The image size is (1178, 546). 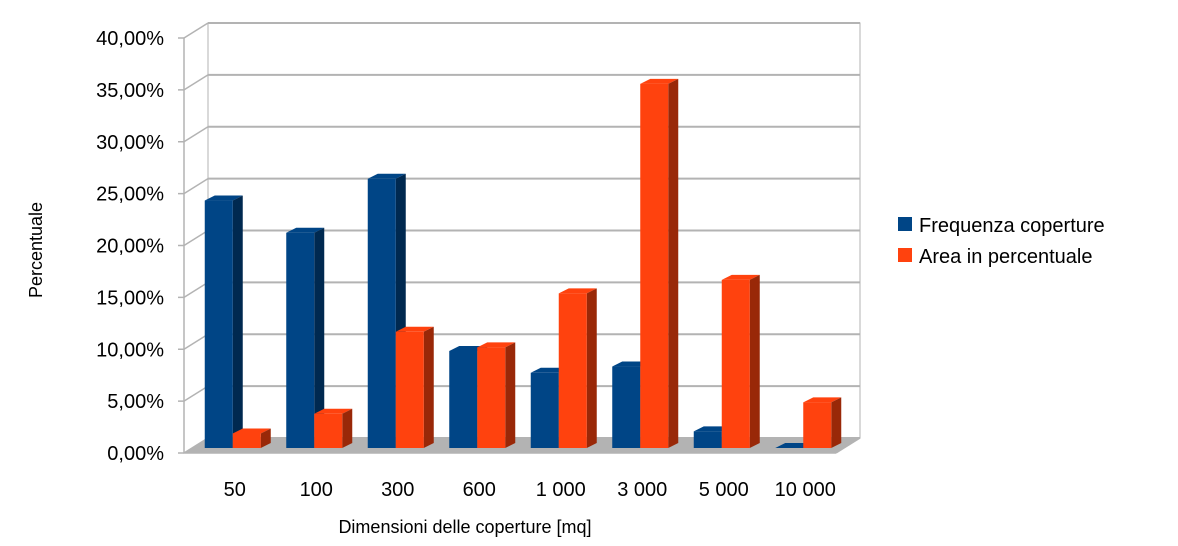 What do you see at coordinates (464, 527) in the screenshot?
I see `x-axis-title: Dimensioni delle coperture [mq]` at bounding box center [464, 527].